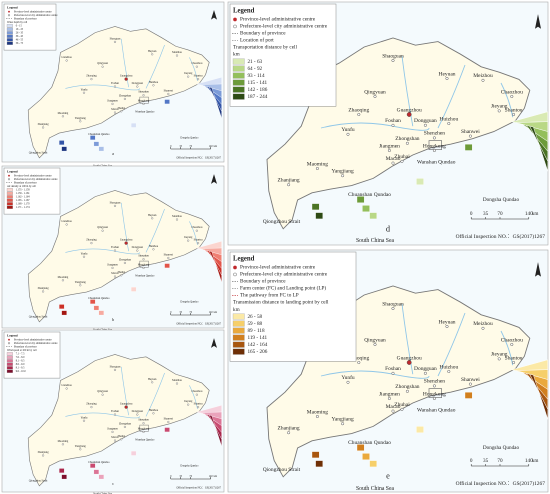 The height and width of the screenshot is (494, 550). What do you see at coordinates (343, 419) in the screenshot?
I see `place-name: Yangjiang` at bounding box center [343, 419].